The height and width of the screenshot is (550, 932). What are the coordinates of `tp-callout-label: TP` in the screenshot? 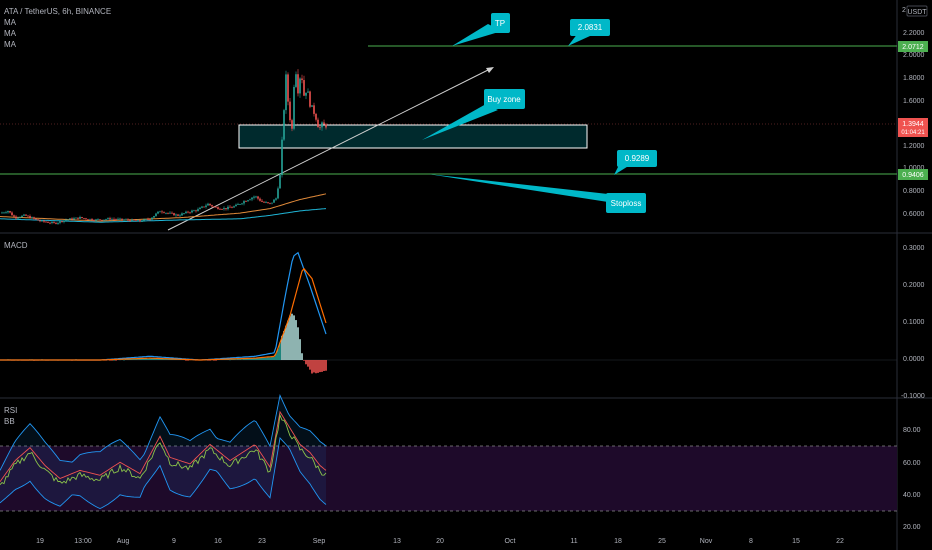 It's located at (500, 23).